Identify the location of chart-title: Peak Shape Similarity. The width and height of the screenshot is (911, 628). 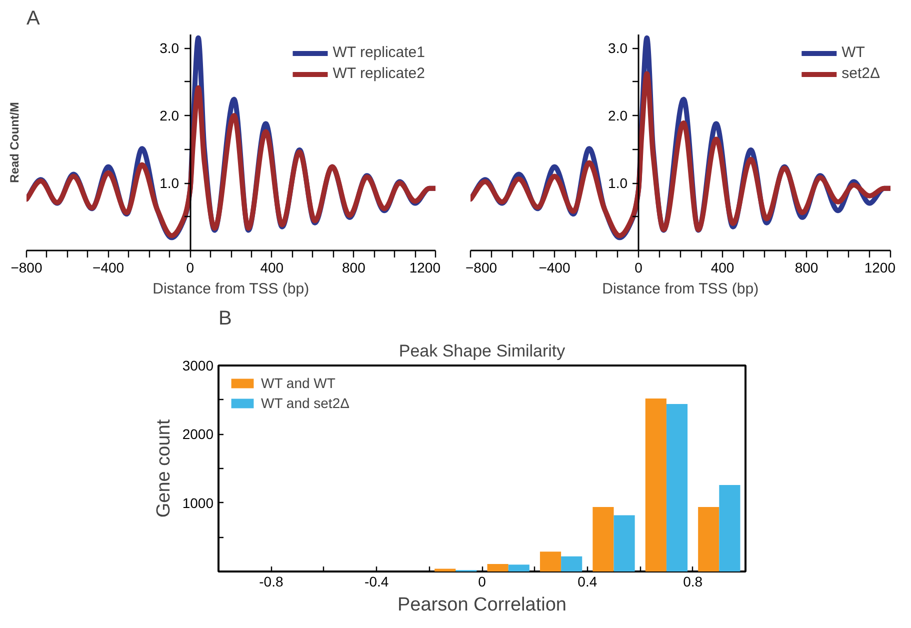
(482, 351).